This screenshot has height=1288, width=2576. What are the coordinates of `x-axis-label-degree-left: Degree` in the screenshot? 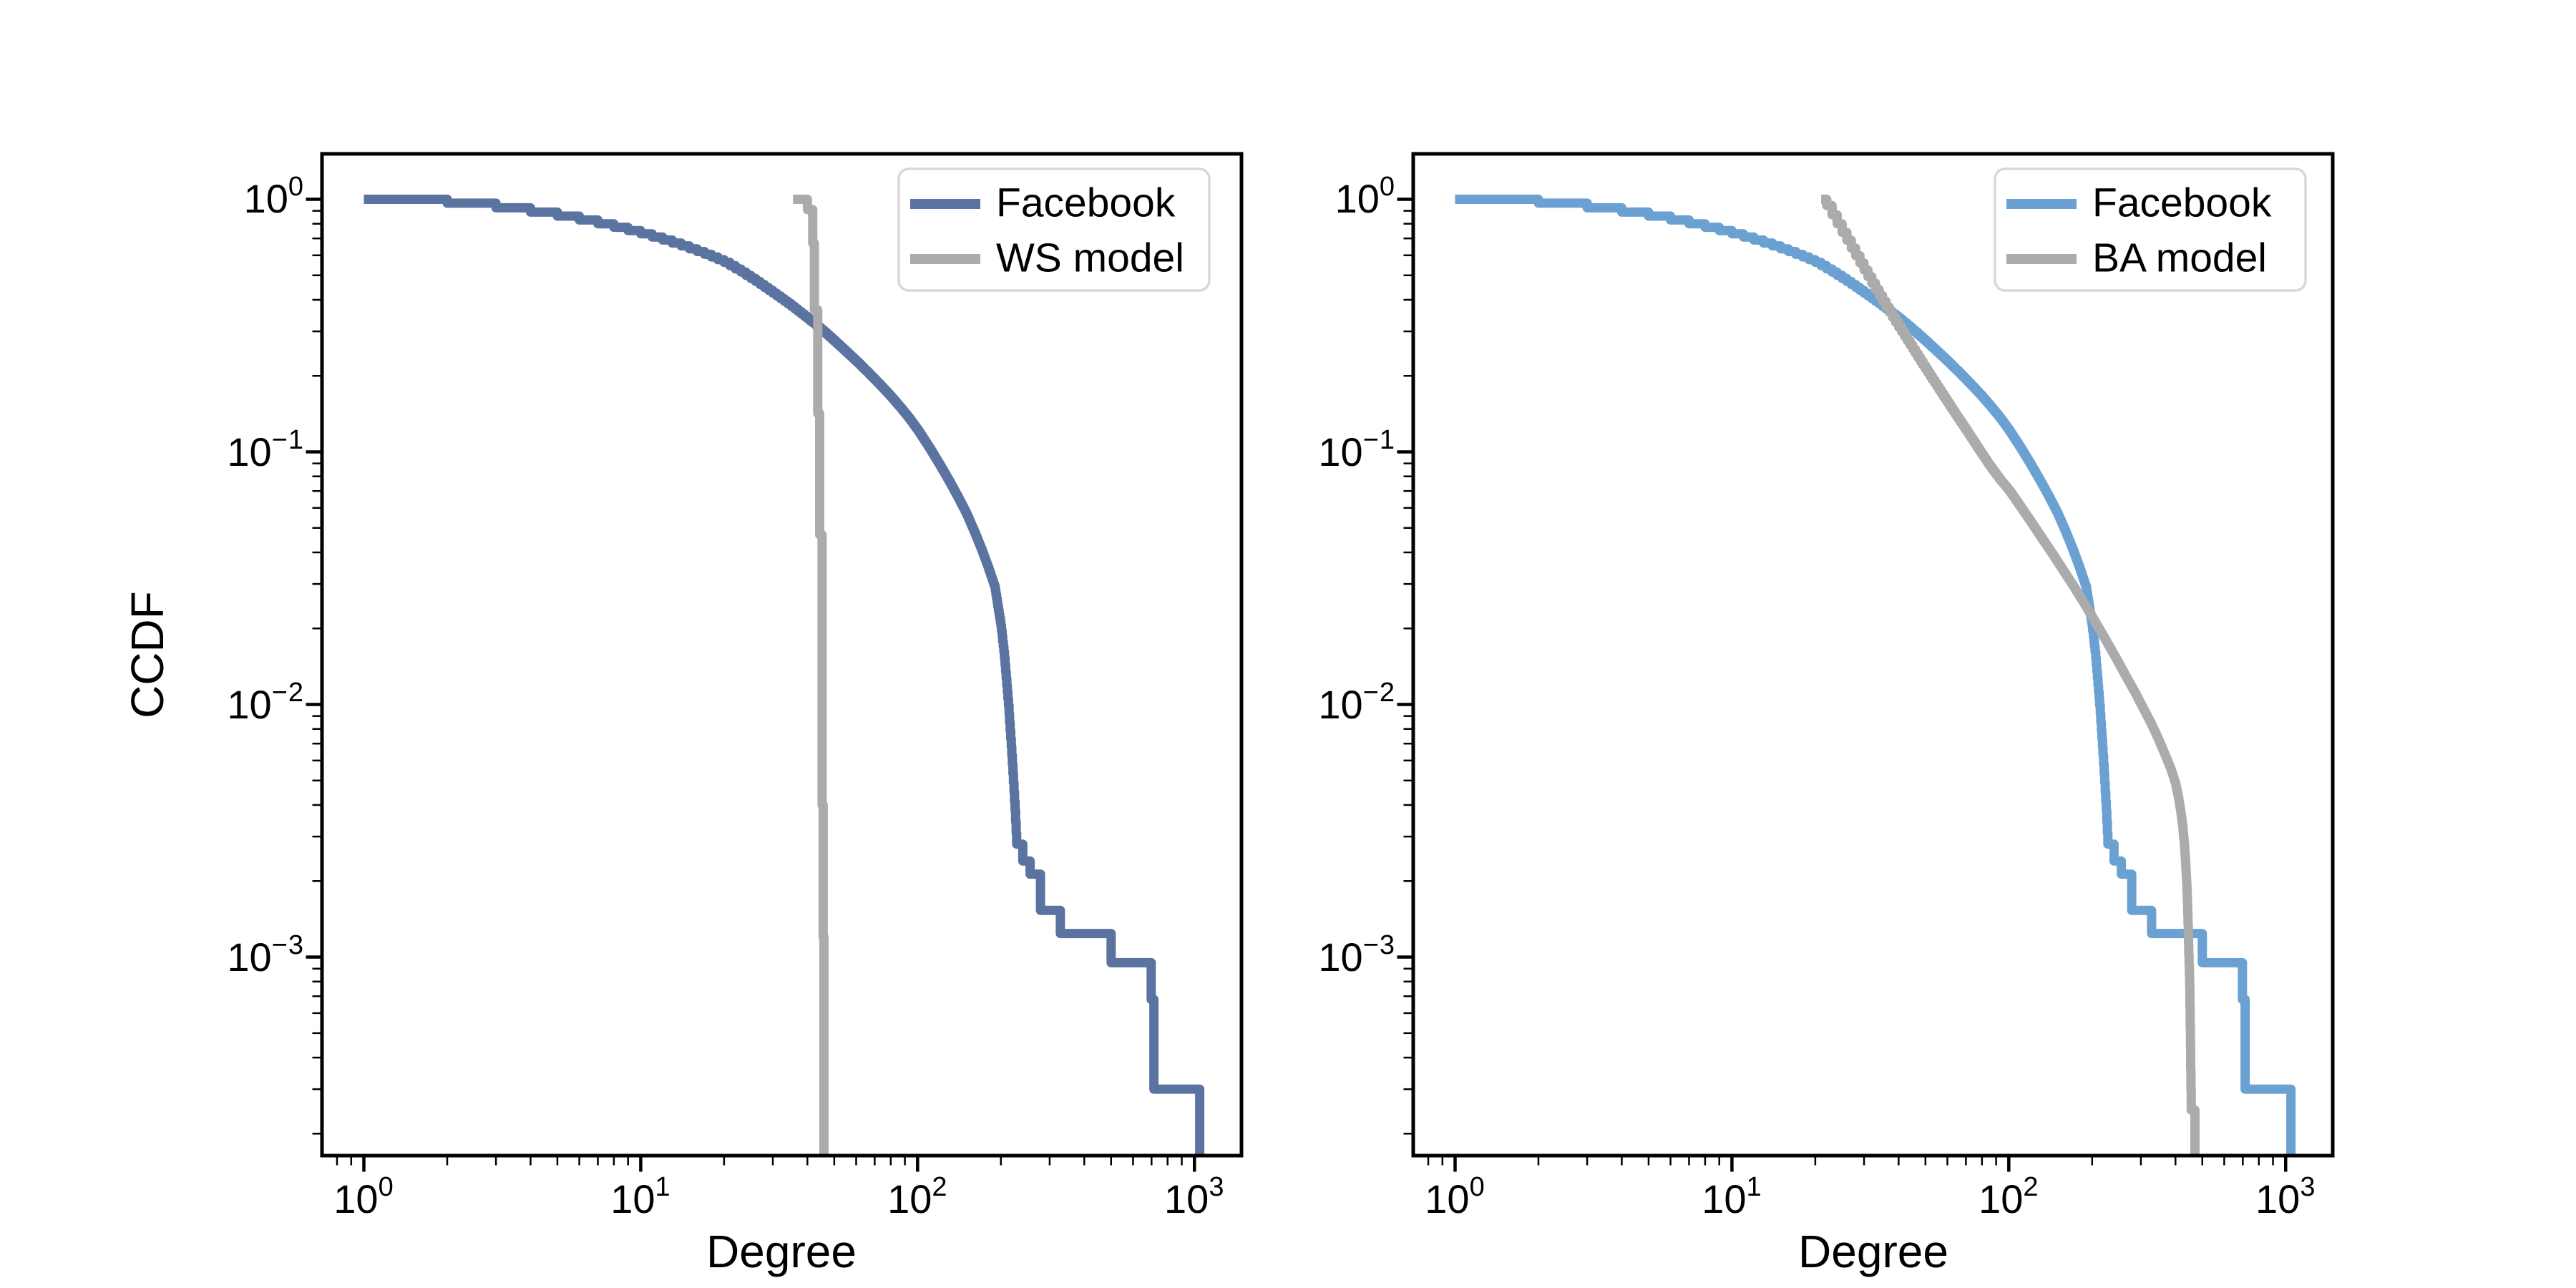 It's located at (781, 1251).